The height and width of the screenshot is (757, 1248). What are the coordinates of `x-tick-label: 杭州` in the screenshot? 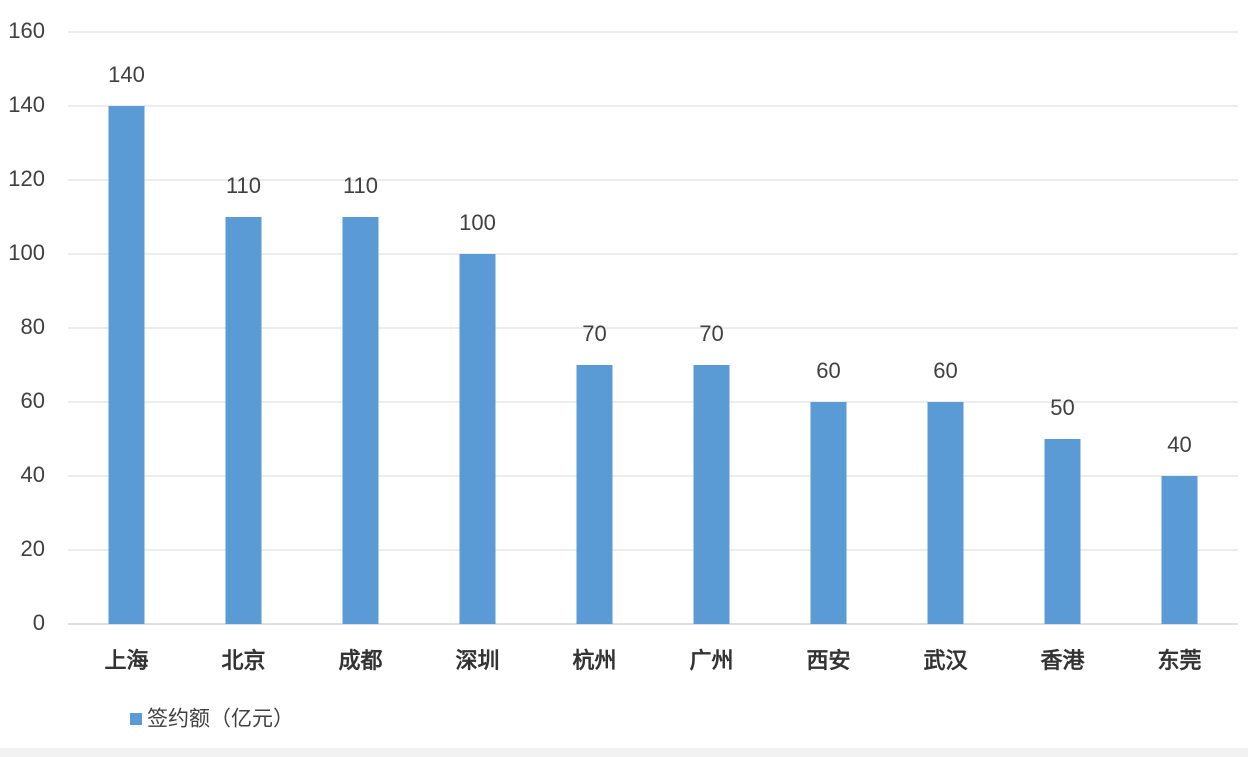 It's located at (594, 660).